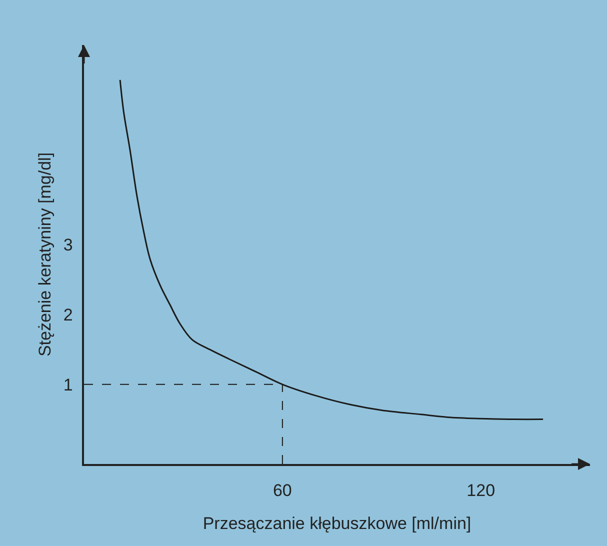 This screenshot has width=607, height=546. I want to click on y-tick-label: 1, so click(68, 384).